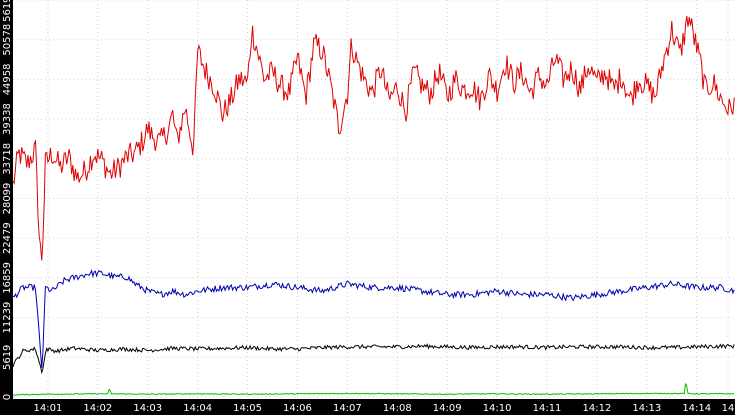 The image size is (735, 415). Describe the element at coordinates (147, 408) in the screenshot. I see `x-tick-label: 14:03` at that location.